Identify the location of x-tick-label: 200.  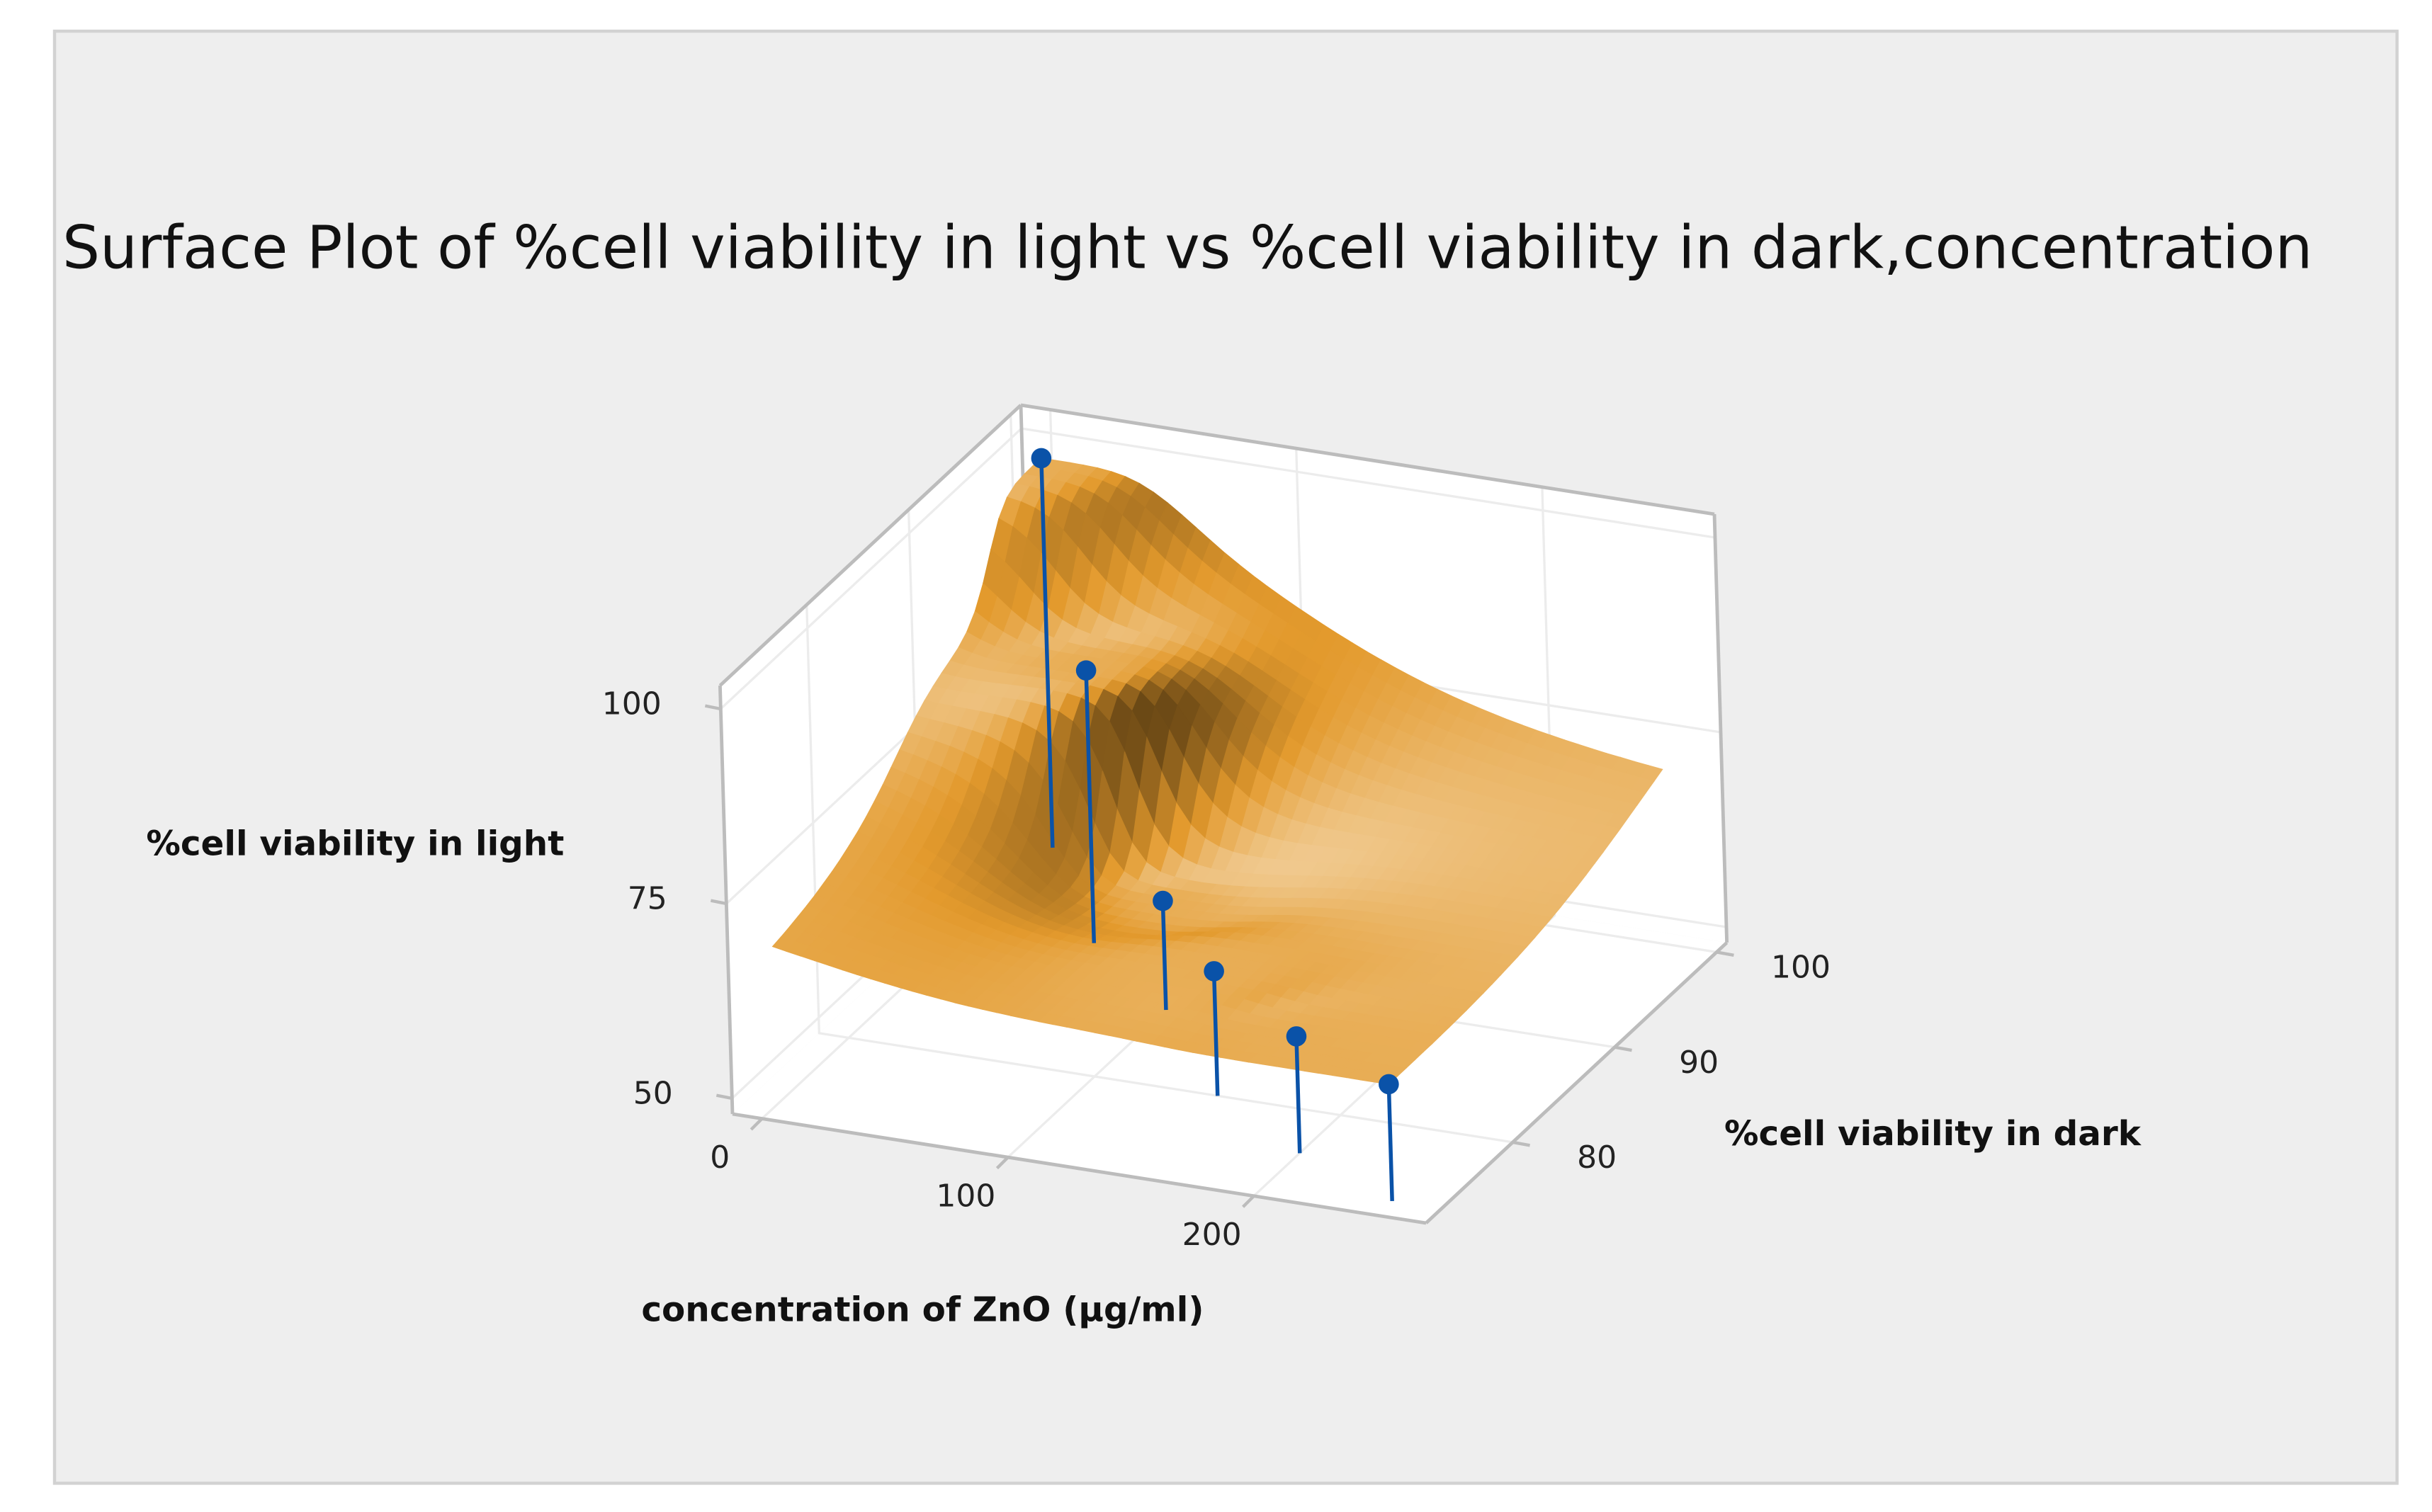
(1212, 1235).